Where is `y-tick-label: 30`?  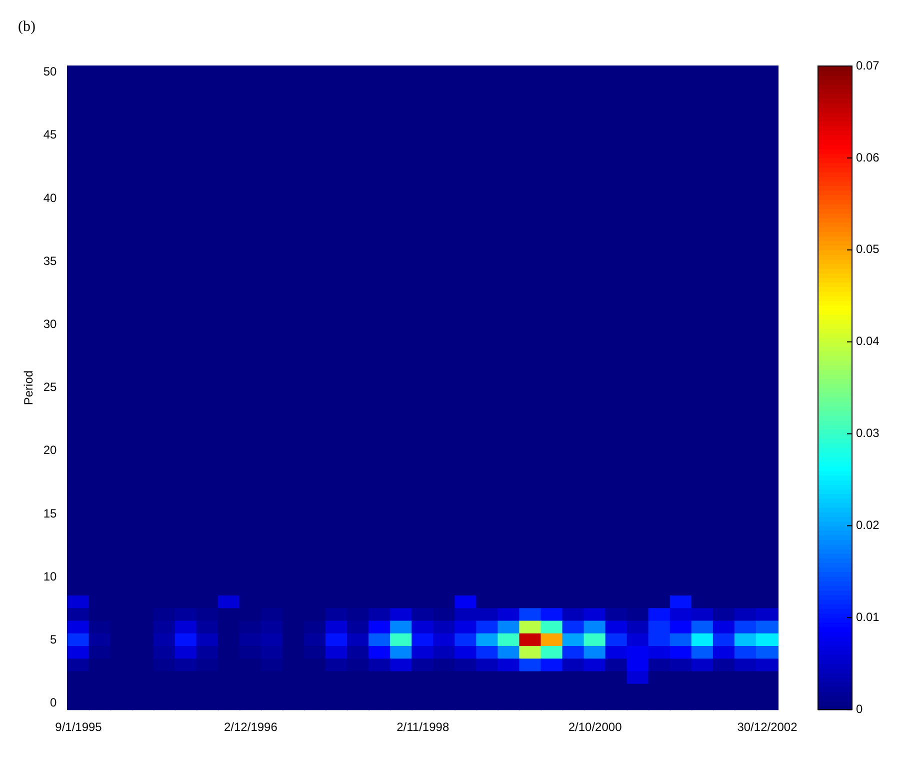 y-tick-label: 30 is located at coordinates (50, 324).